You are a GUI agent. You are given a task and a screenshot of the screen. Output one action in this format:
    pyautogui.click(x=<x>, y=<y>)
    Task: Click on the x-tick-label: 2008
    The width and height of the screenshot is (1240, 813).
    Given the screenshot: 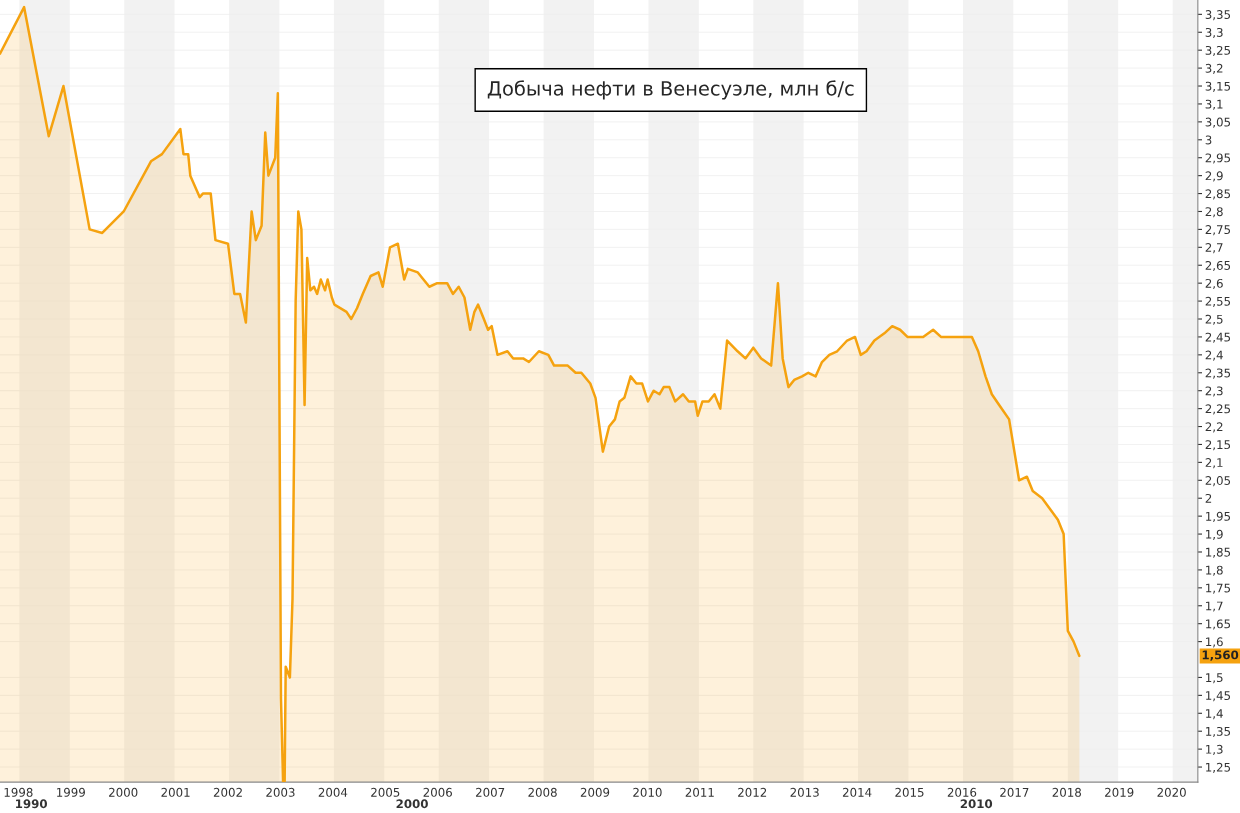 What is the action you would take?
    pyautogui.click(x=542, y=792)
    